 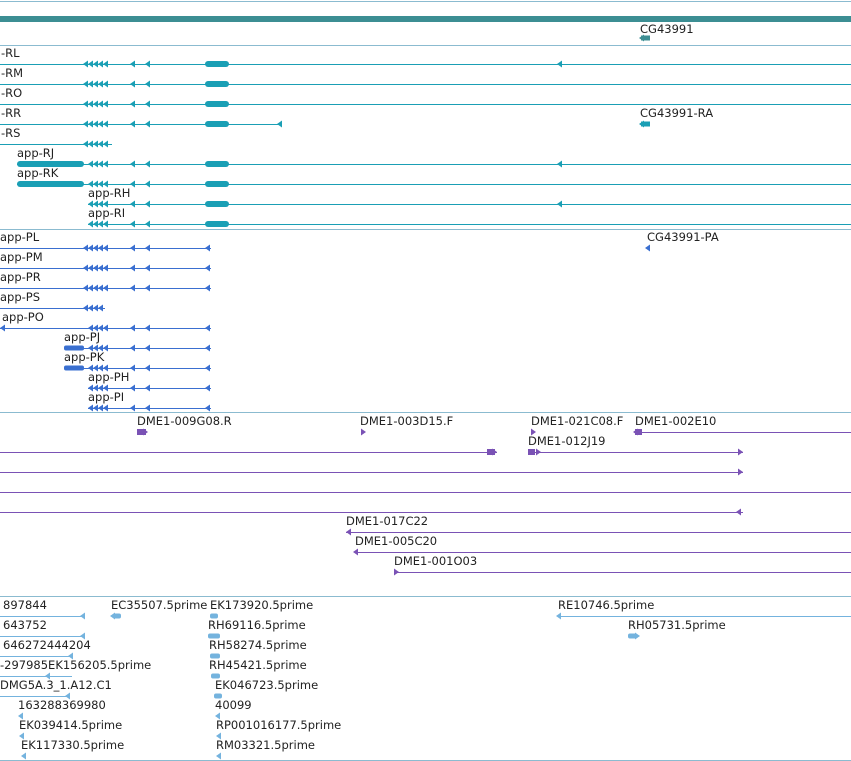 I want to click on est-label-rm03321: RM03321.5prime, so click(x=265, y=745).